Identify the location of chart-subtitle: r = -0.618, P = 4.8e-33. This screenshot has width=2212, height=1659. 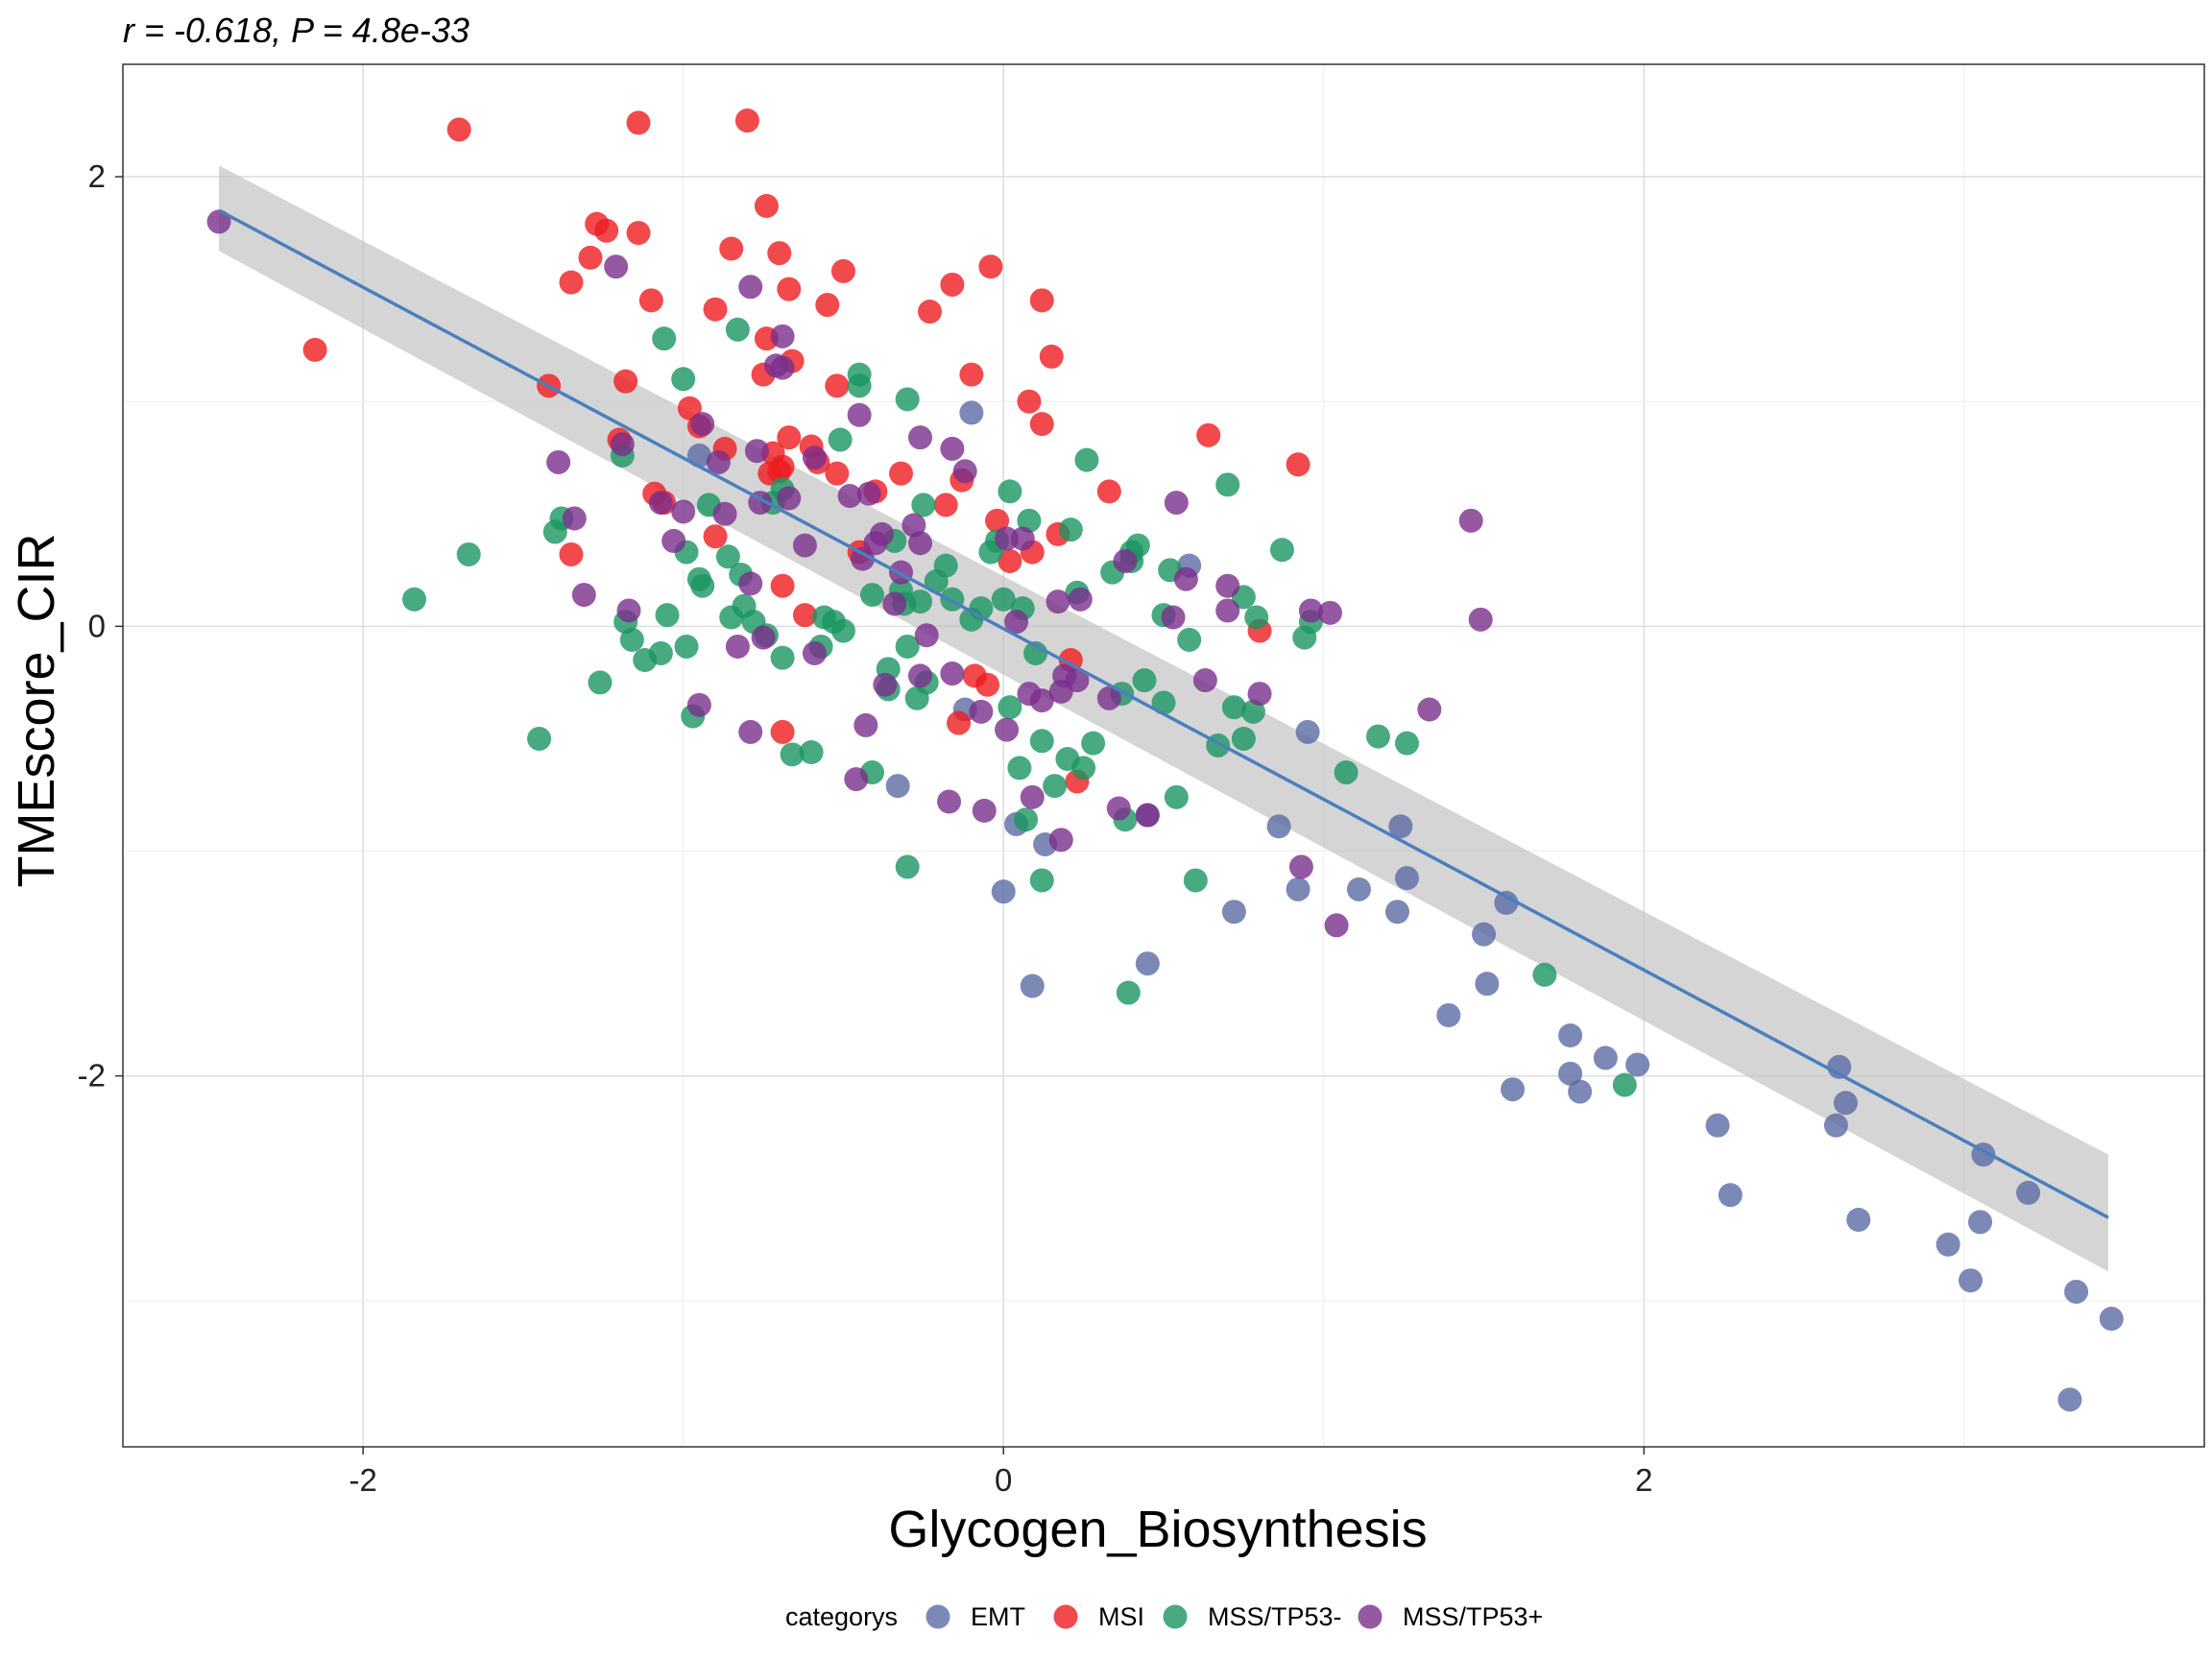
(296, 30).